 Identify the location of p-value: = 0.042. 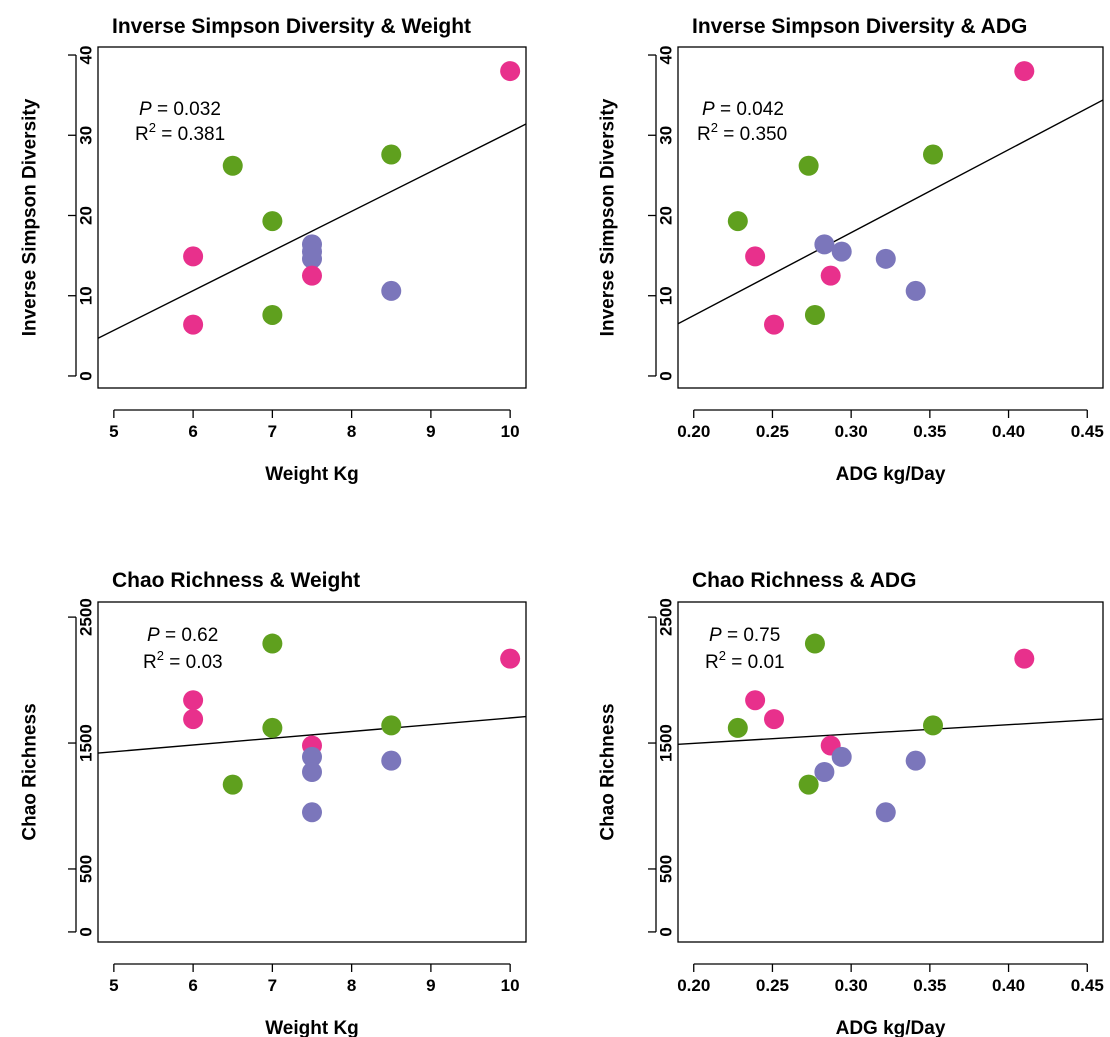
(749, 109).